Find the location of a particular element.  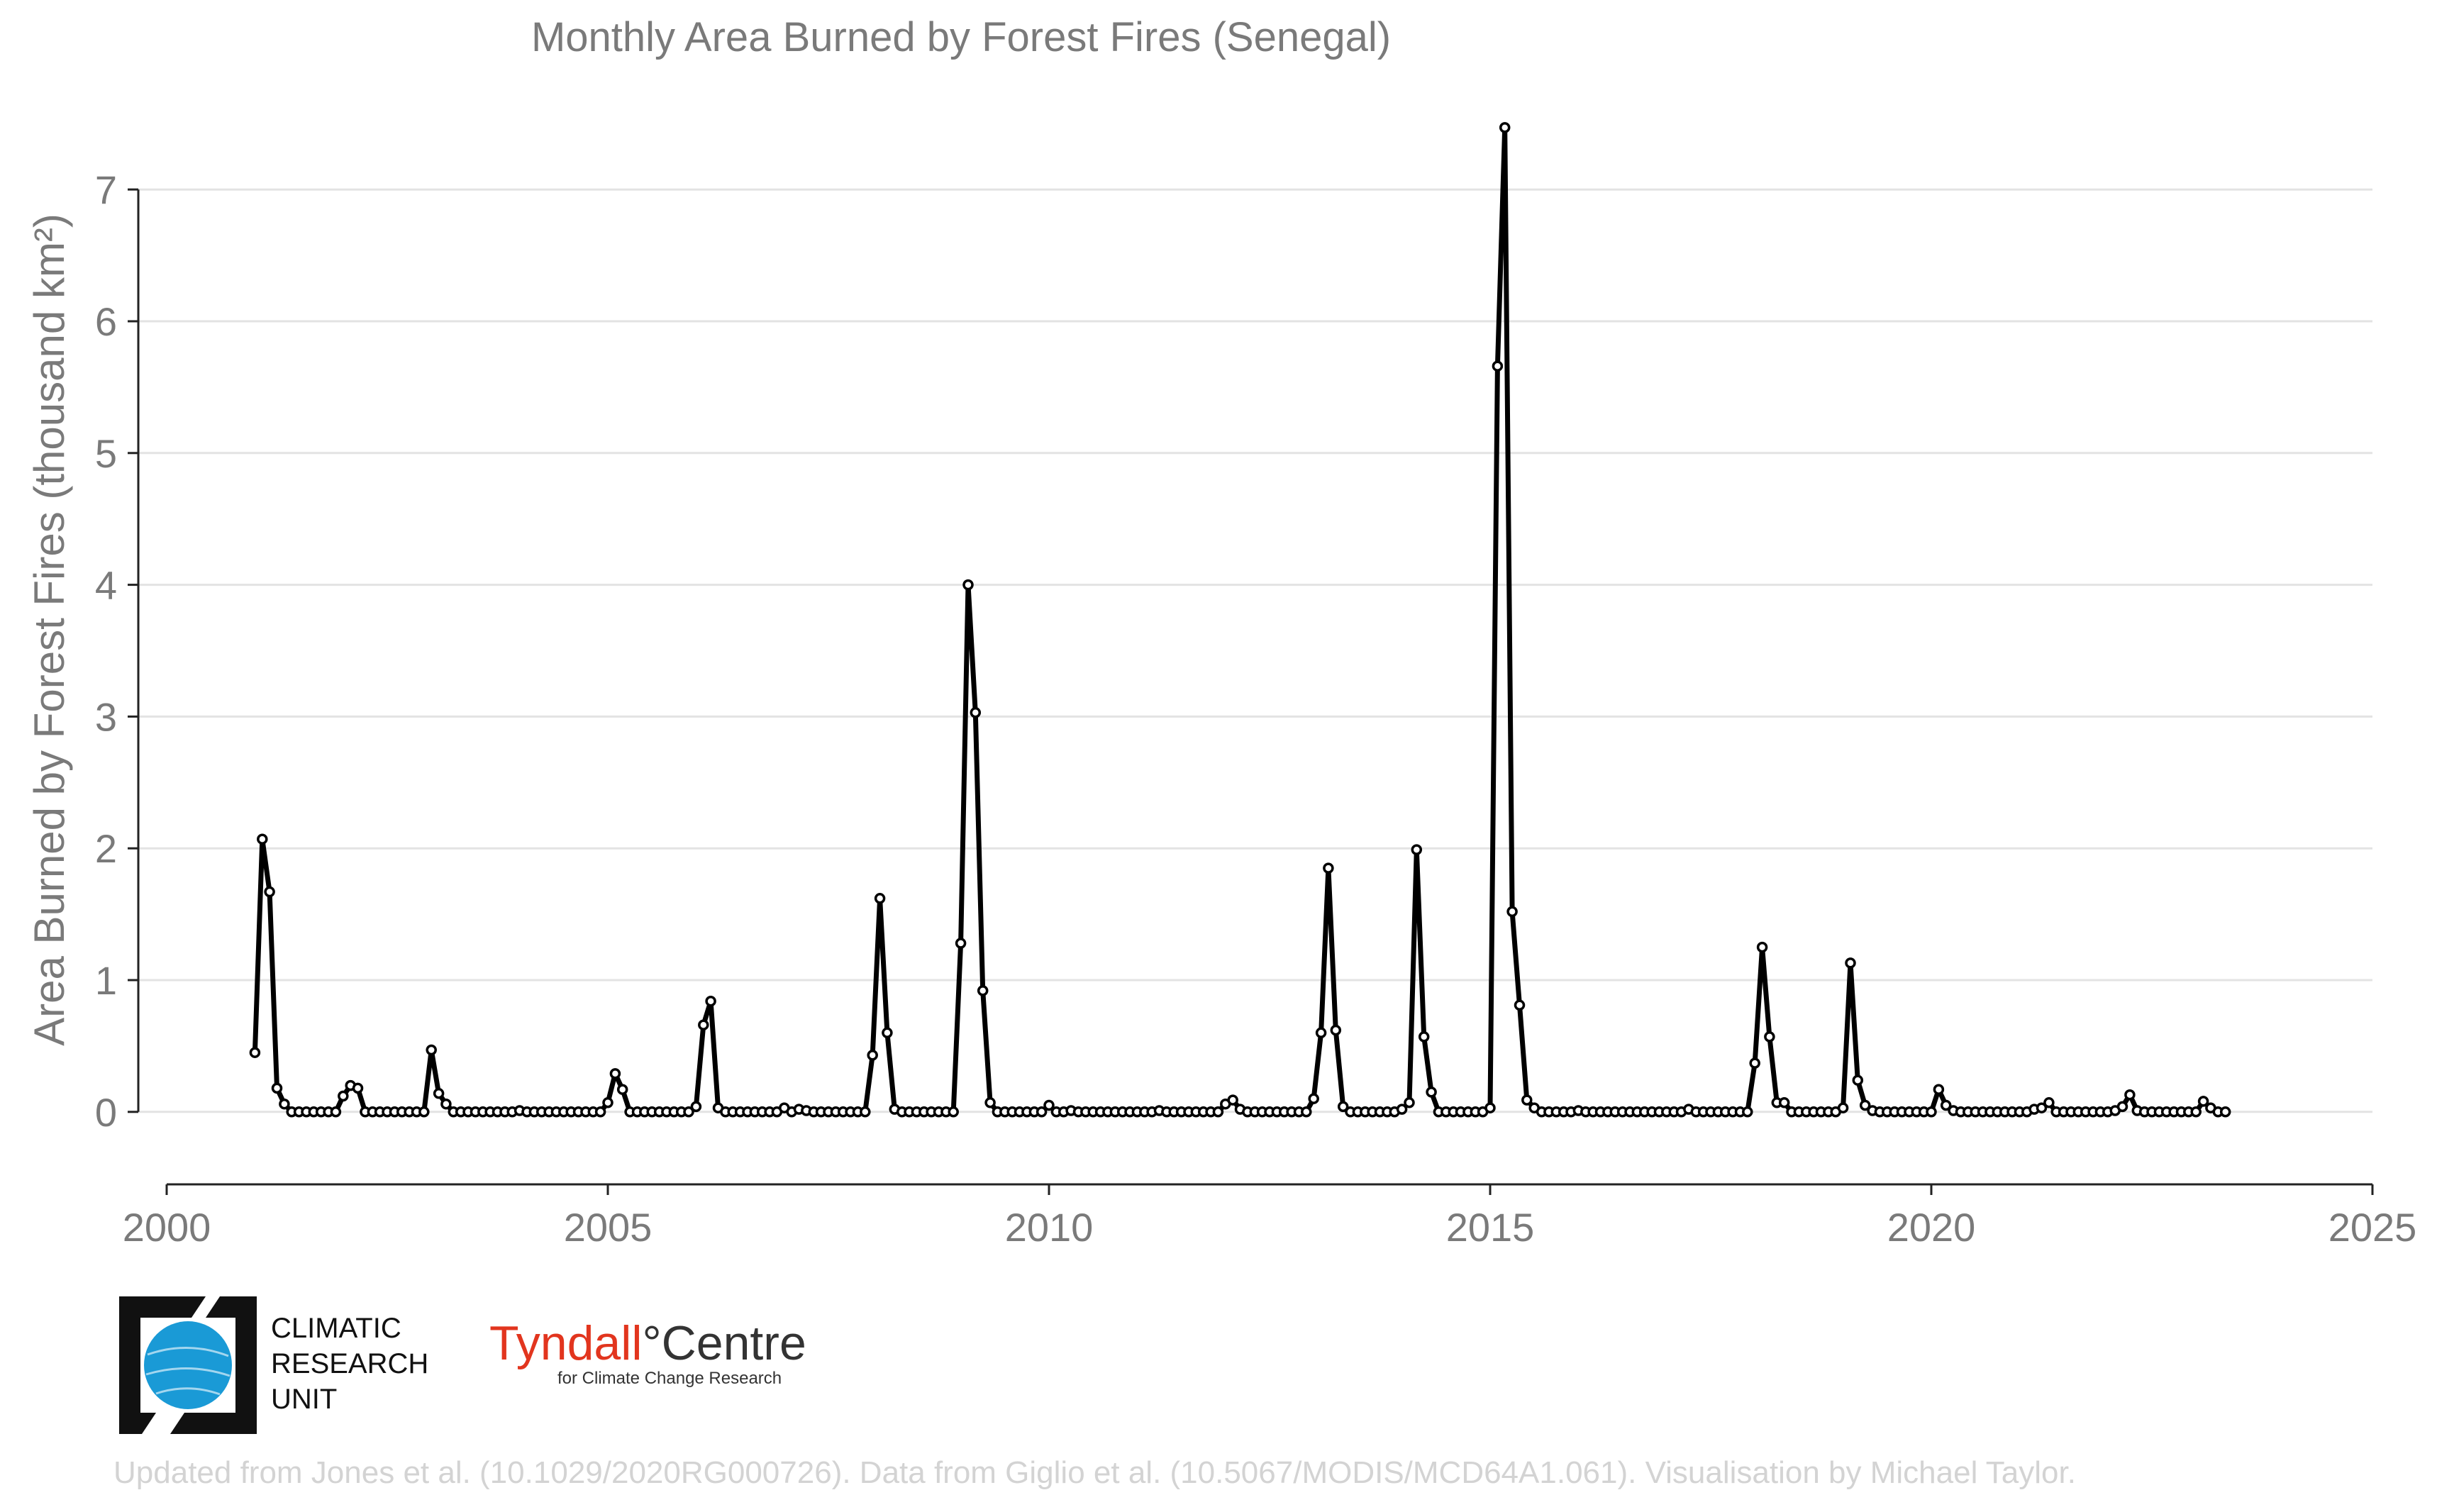

x-tick-label-2010: 2010 is located at coordinates (1049, 1227).